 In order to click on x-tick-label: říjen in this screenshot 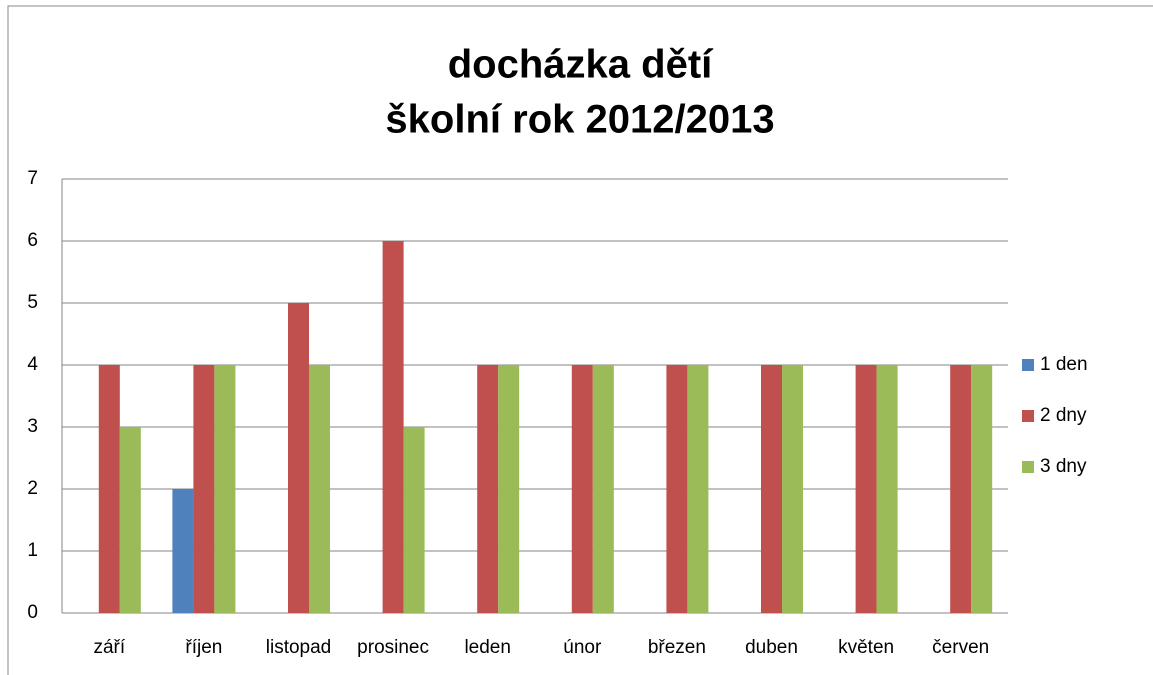, I will do `click(203, 647)`.